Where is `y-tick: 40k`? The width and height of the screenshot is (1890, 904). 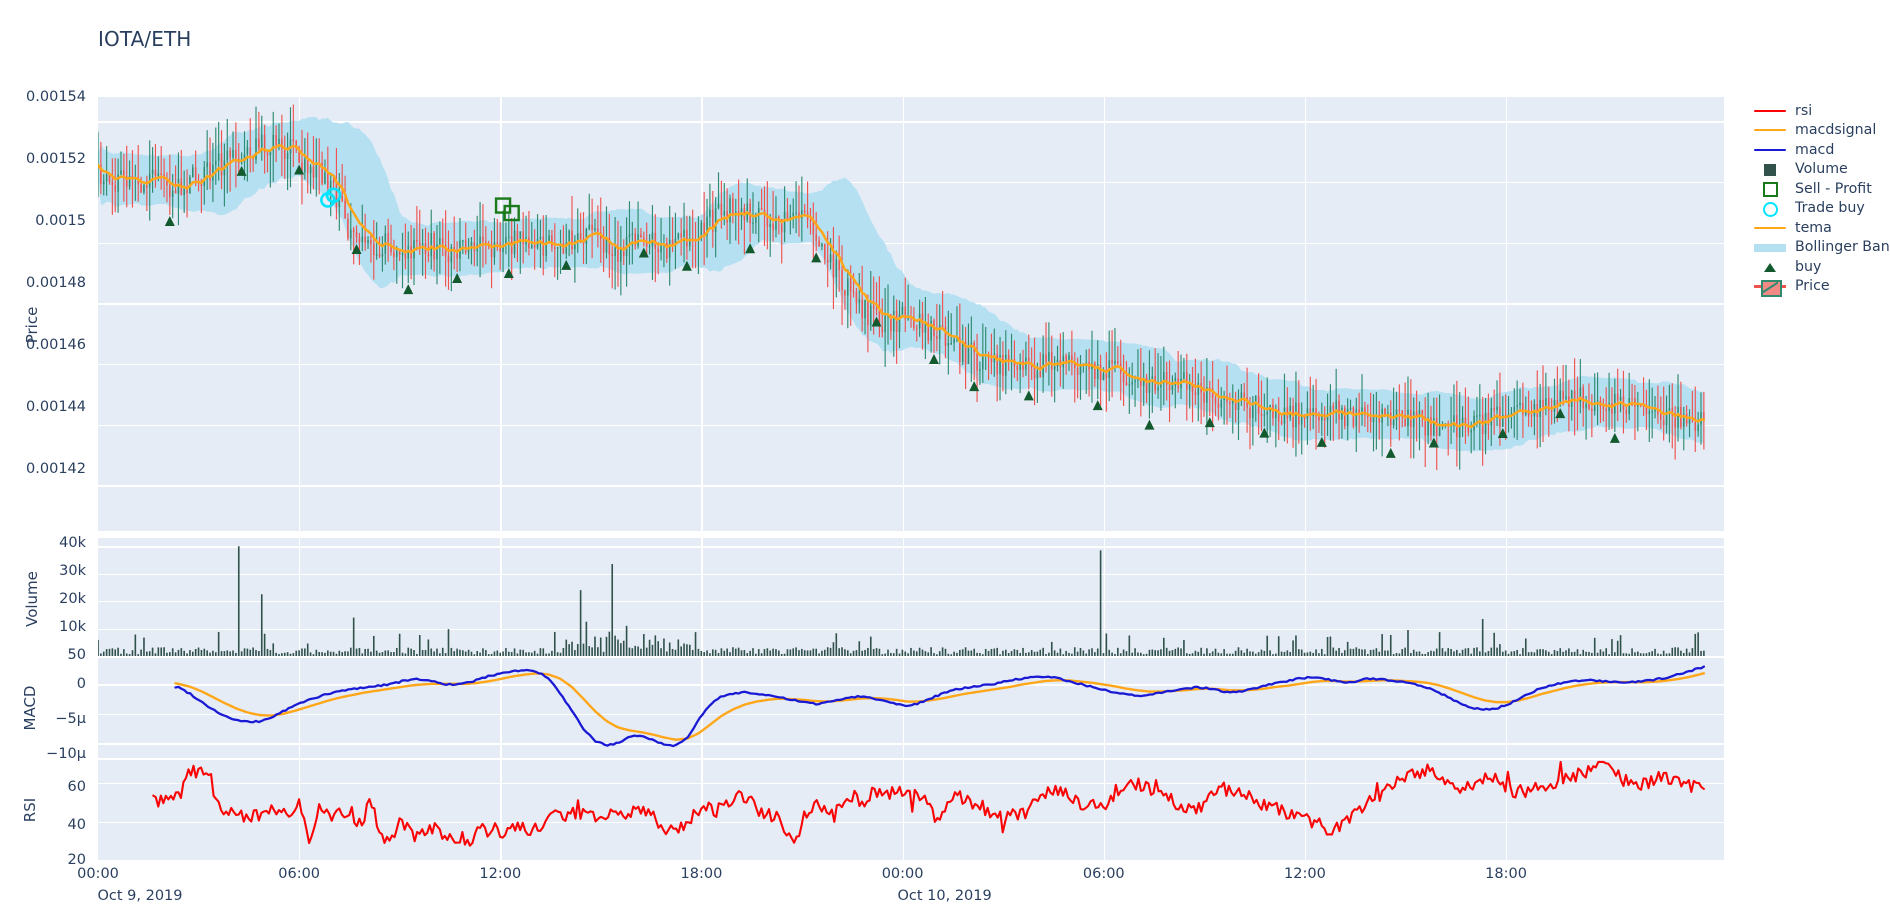 y-tick: 40k is located at coordinates (72, 543).